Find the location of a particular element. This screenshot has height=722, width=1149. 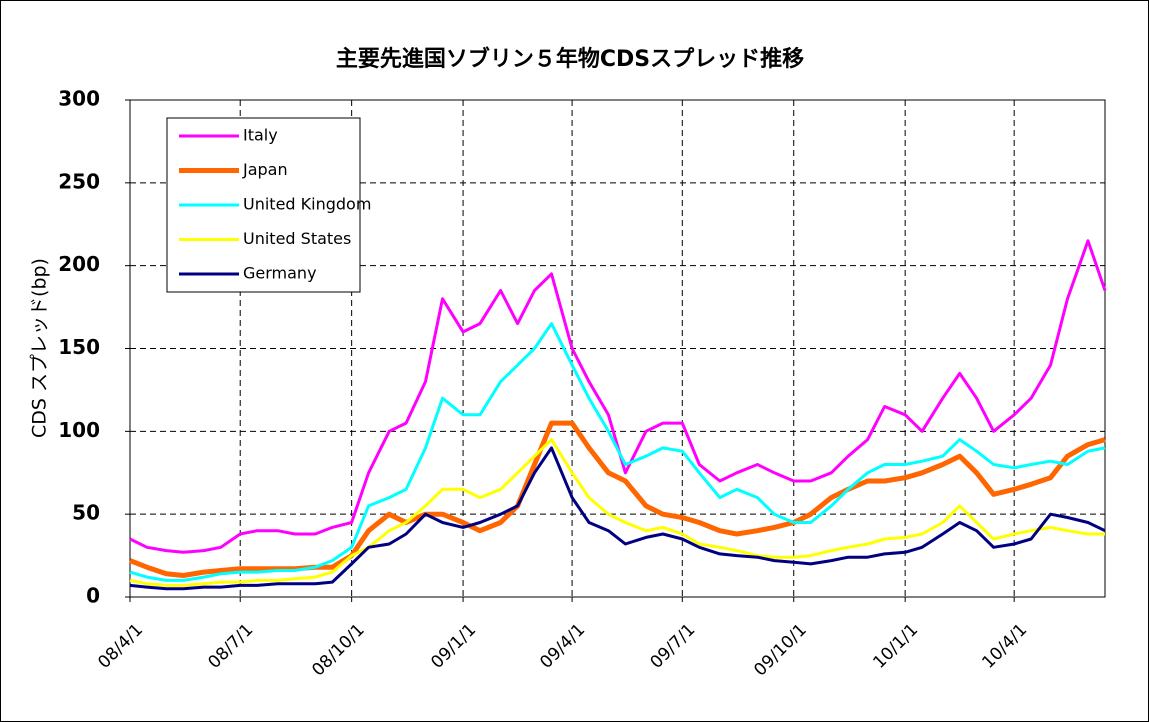

legend-label: United States is located at coordinates (297, 238).